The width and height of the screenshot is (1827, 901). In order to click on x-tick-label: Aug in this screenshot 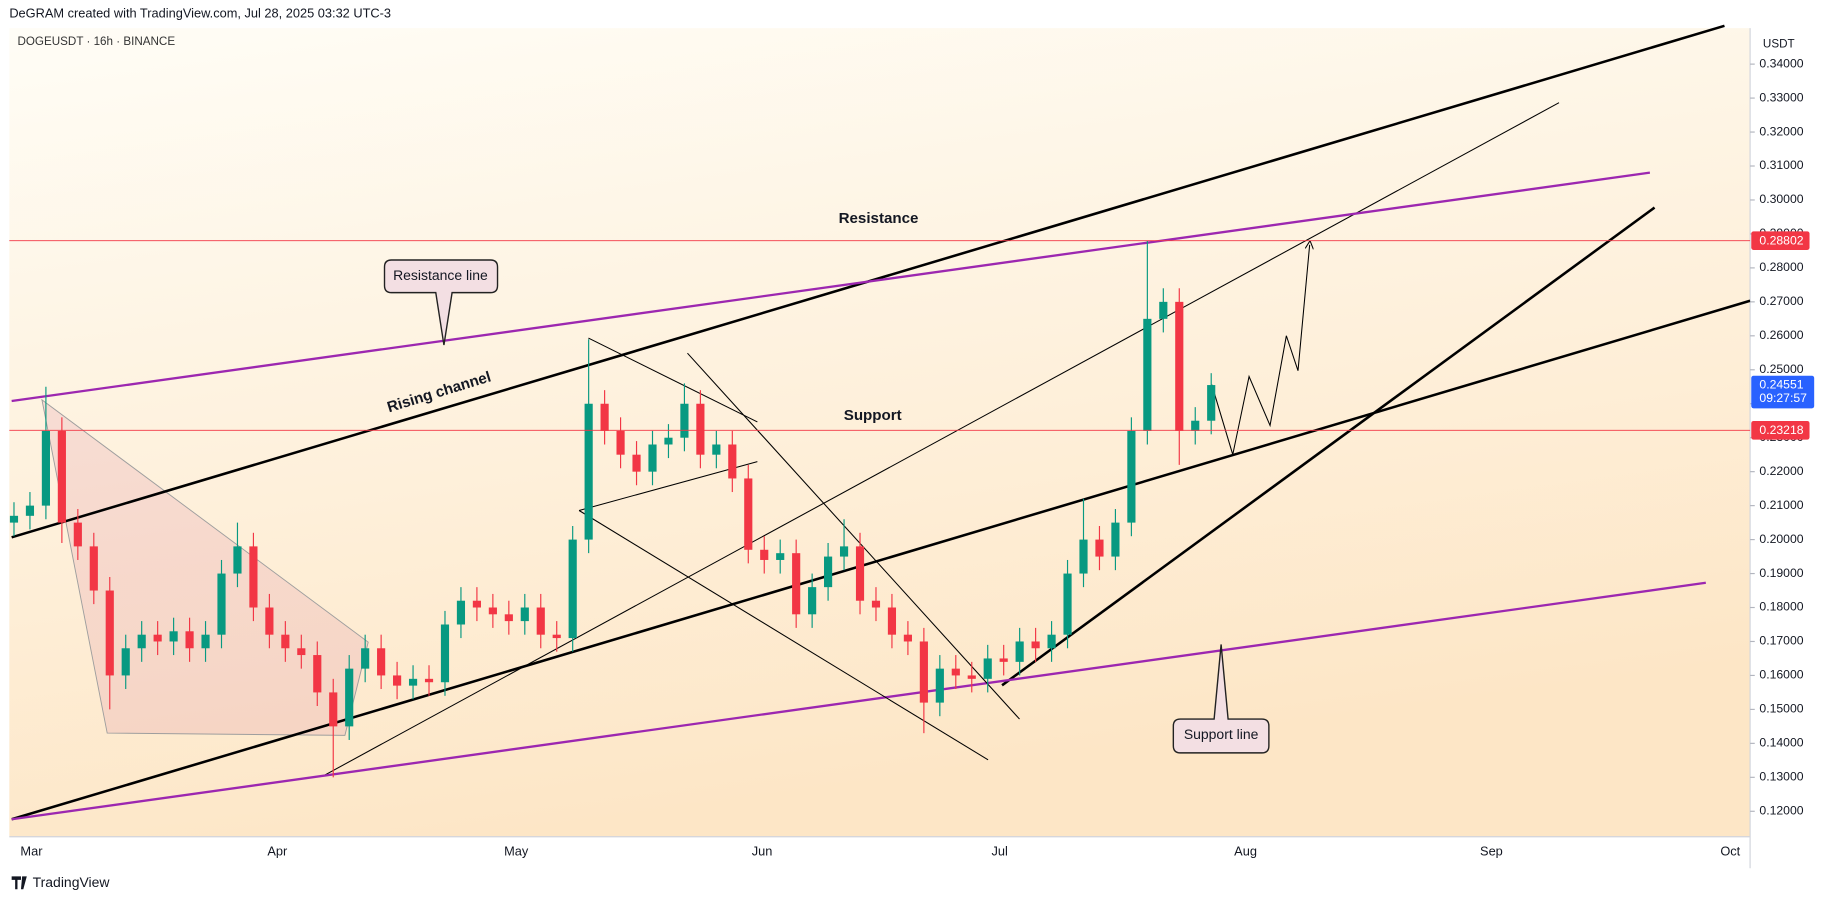, I will do `click(1245, 850)`.